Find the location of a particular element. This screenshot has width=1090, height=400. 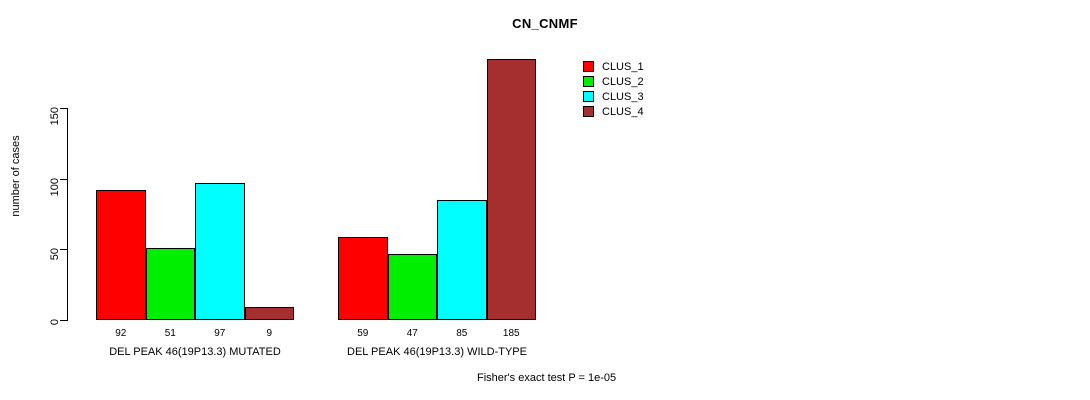

y-axis-label: number of cases is located at coordinates (16, 176).